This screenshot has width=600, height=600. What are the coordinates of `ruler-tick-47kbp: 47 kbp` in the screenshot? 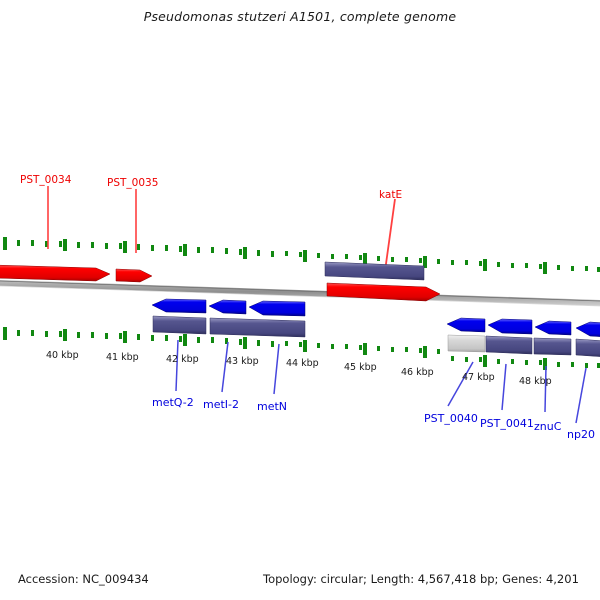 It's located at (478, 377).